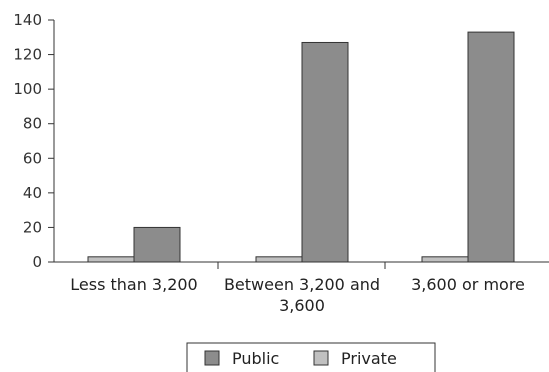 The height and width of the screenshot is (372, 549). Describe the element at coordinates (302, 305) in the screenshot. I see `x-tick-label: 3,600` at that location.